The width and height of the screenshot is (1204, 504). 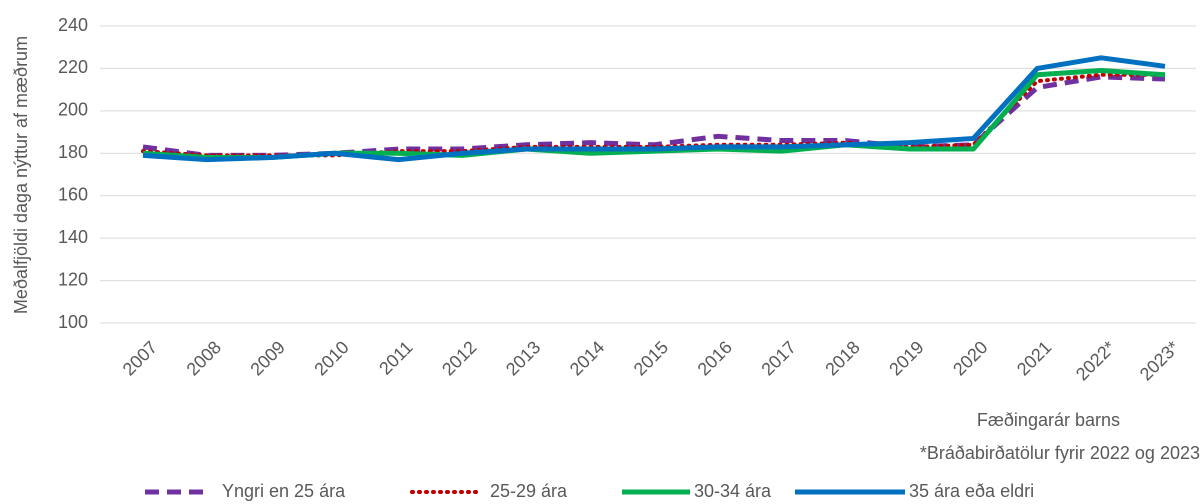 What do you see at coordinates (140, 358) in the screenshot?
I see `x-tick-label: 2007` at bounding box center [140, 358].